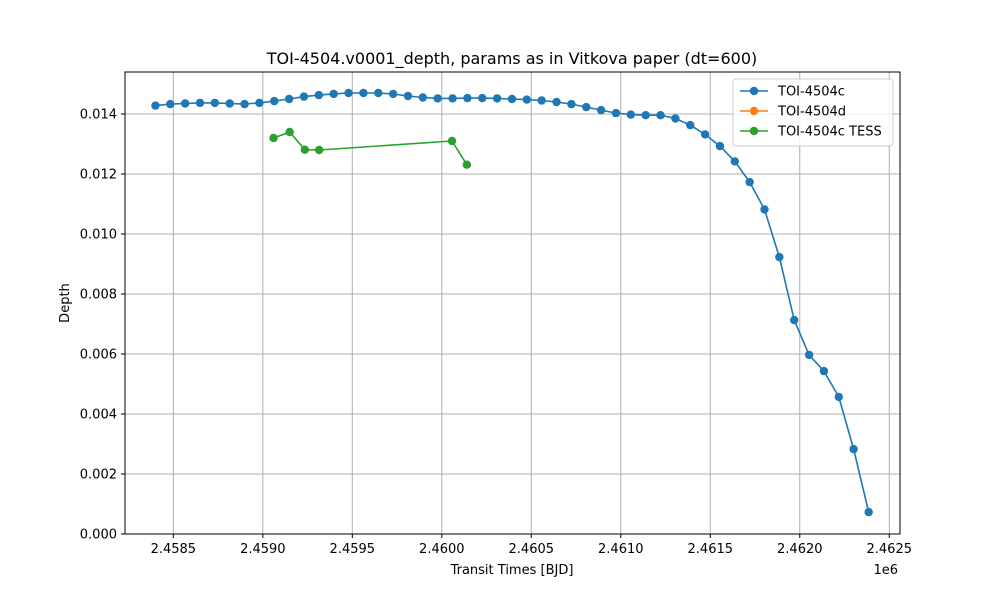 This screenshot has height=600, width=1000. Describe the element at coordinates (890, 549) in the screenshot. I see `x-tick-label: 2.4625` at that location.